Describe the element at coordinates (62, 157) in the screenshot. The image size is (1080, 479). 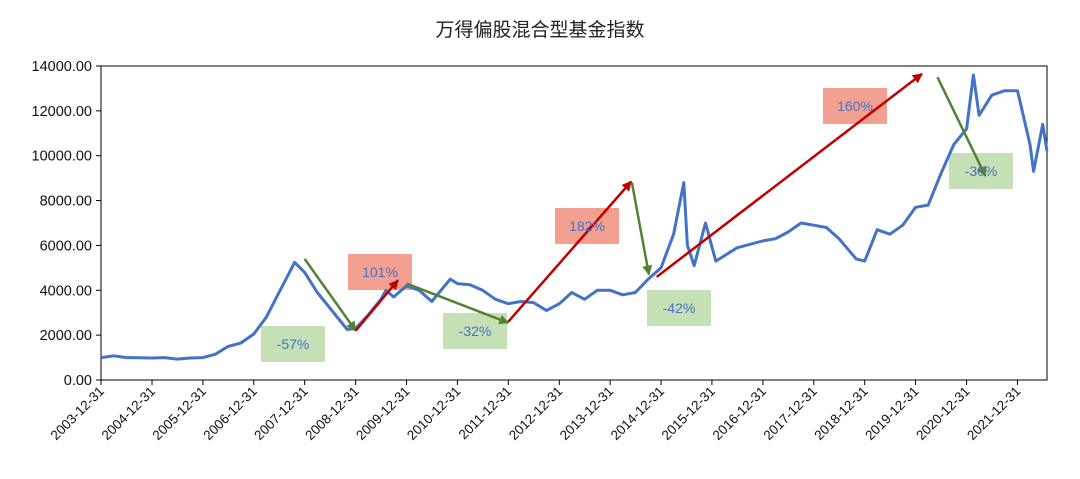
I see `y-tick-label: 10000.00` at that location.